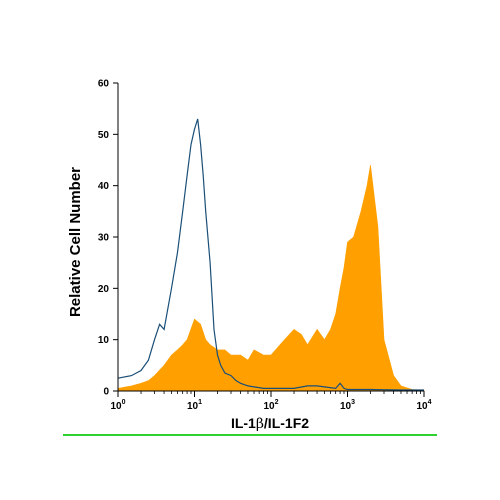  I want to click on x-tick-label: 10³, so click(347, 405).